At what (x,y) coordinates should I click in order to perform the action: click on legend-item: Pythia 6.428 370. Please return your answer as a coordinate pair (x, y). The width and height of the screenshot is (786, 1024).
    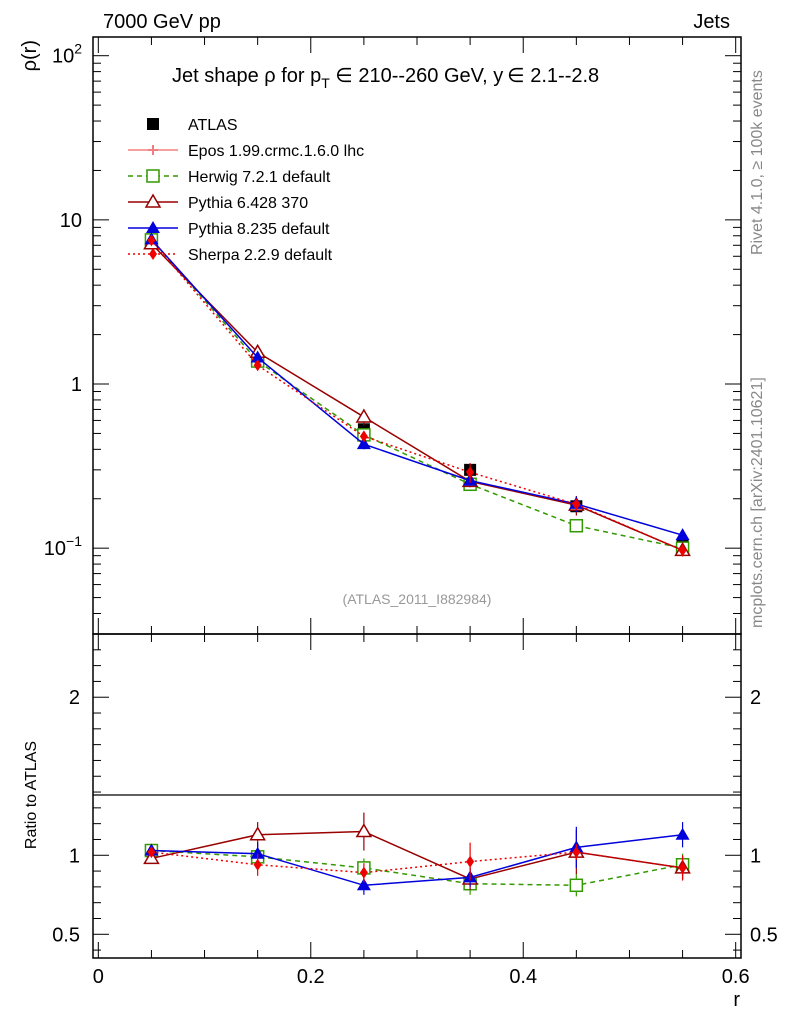
    Looking at the image, I should click on (218, 202).